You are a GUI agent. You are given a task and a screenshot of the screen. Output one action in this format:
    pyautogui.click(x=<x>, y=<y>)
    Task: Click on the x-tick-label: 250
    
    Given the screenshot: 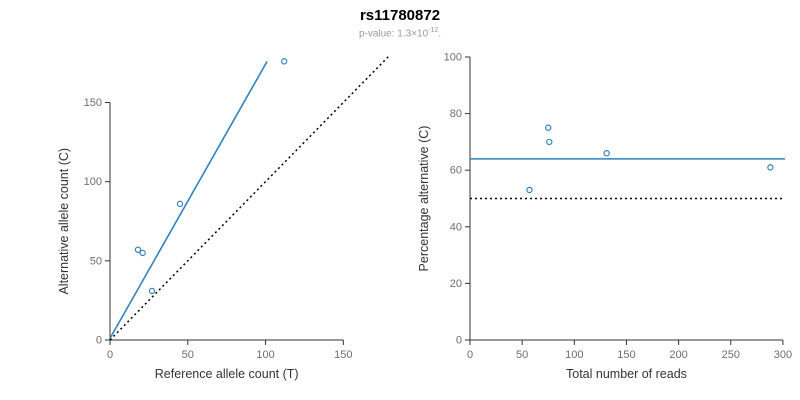 What is the action you would take?
    pyautogui.click(x=731, y=355)
    